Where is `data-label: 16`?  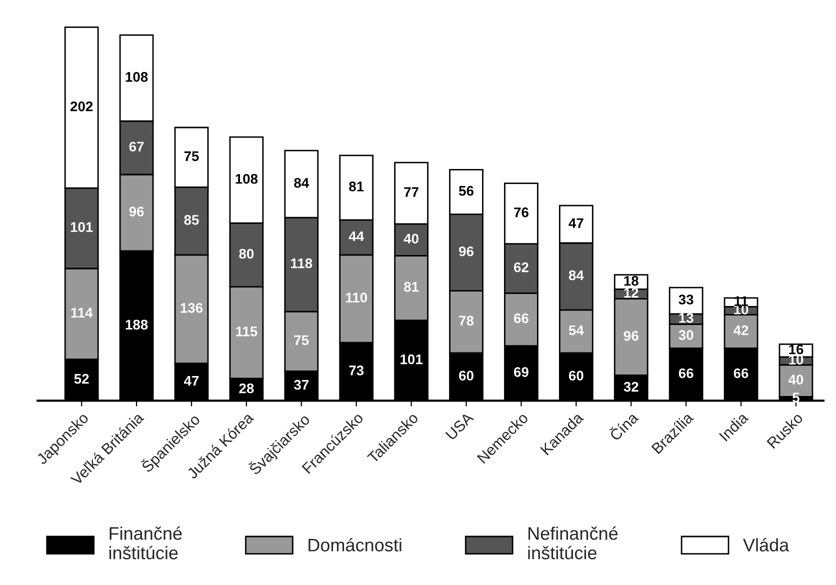 data-label: 16 is located at coordinates (796, 349).